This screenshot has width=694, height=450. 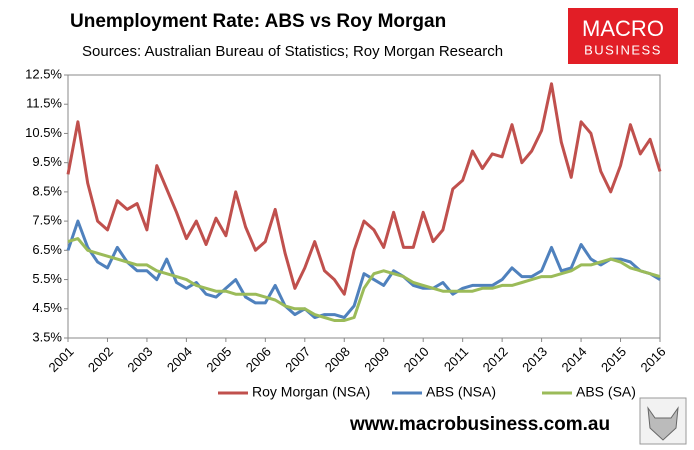 I want to click on x-tick-label: 2014, so click(x=574, y=359).